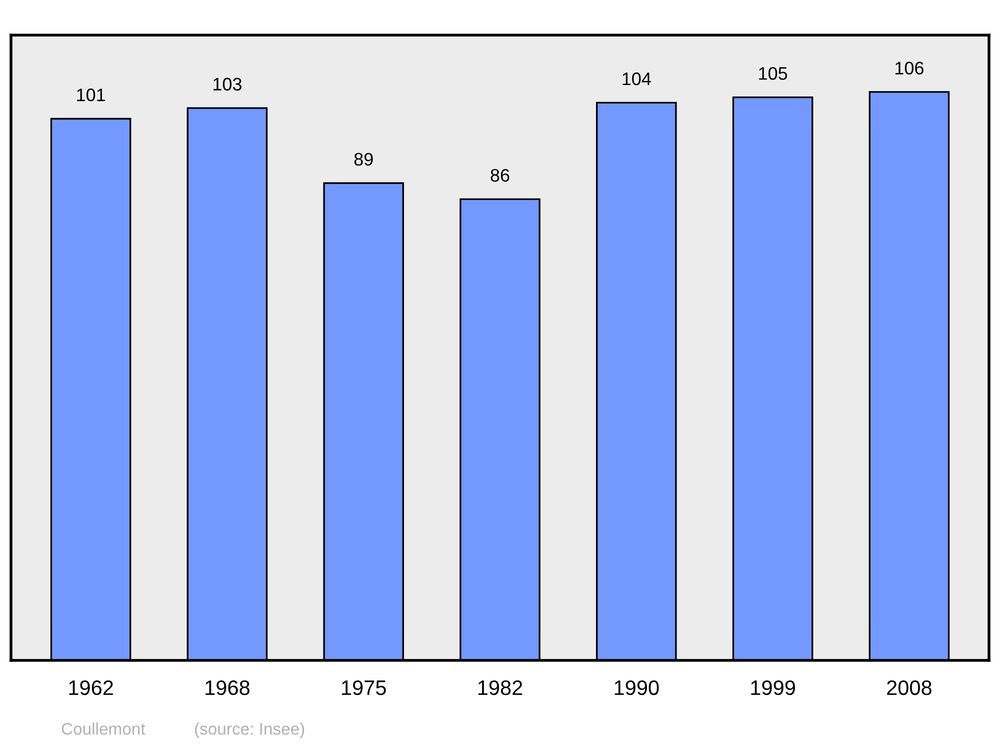  Describe the element at coordinates (773, 73) in the screenshot. I see `data-label: 105` at that location.